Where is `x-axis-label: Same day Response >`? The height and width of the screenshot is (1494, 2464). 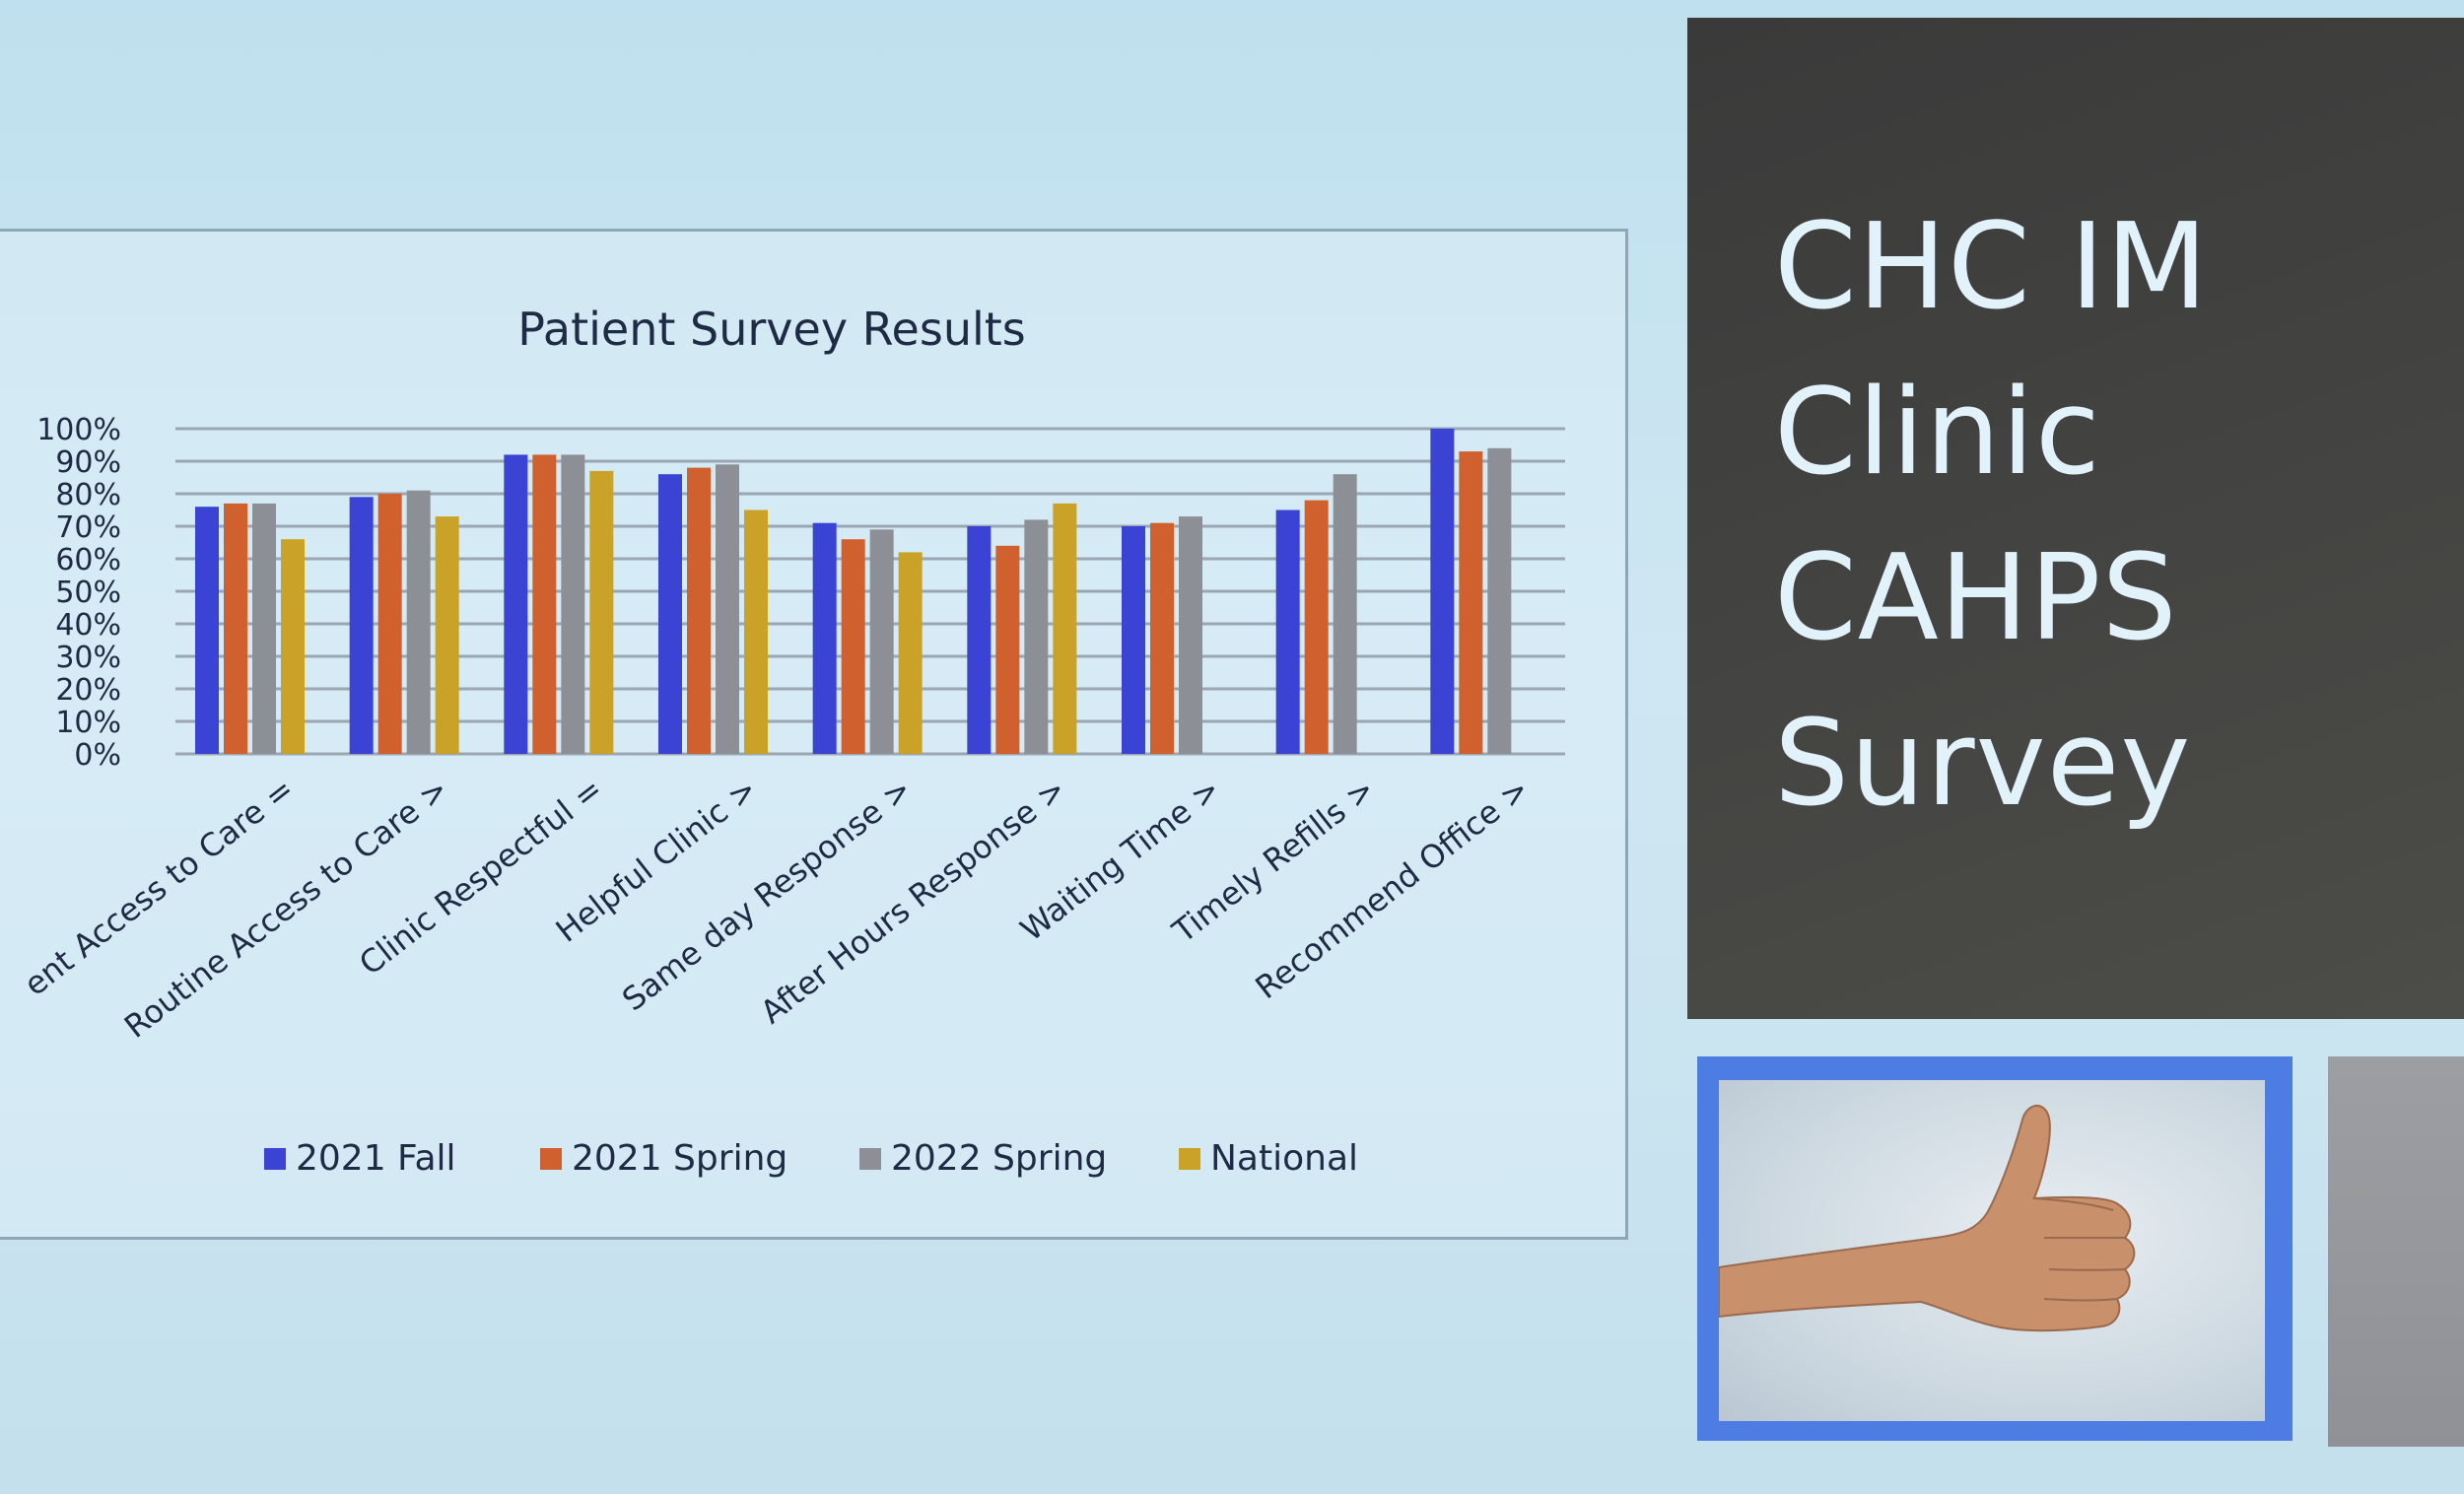
x-axis-label: Same day Response > is located at coordinates (767, 894).